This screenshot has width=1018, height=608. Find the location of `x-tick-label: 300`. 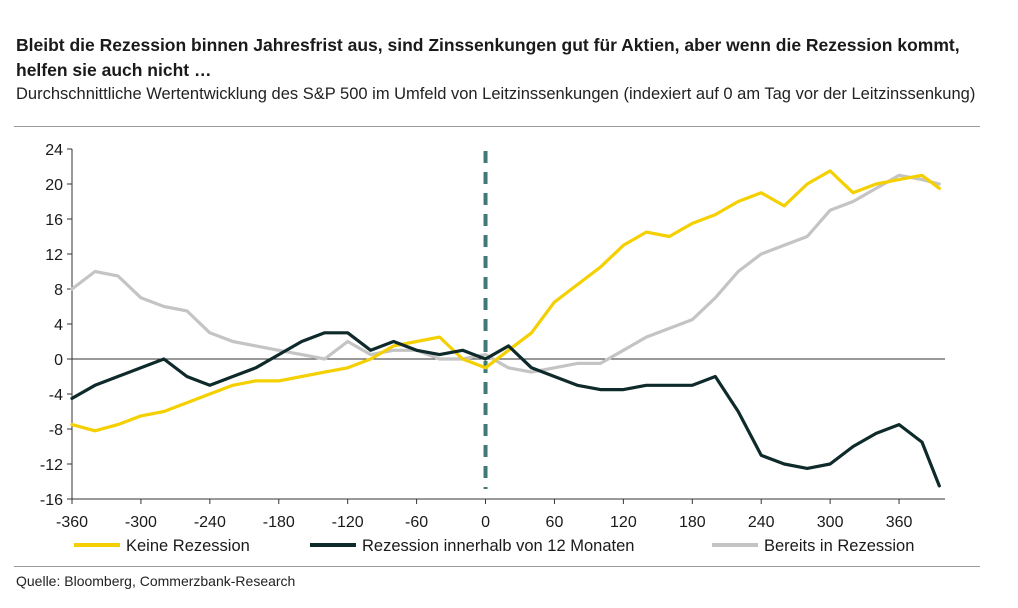

x-tick-label: 300 is located at coordinates (830, 522).